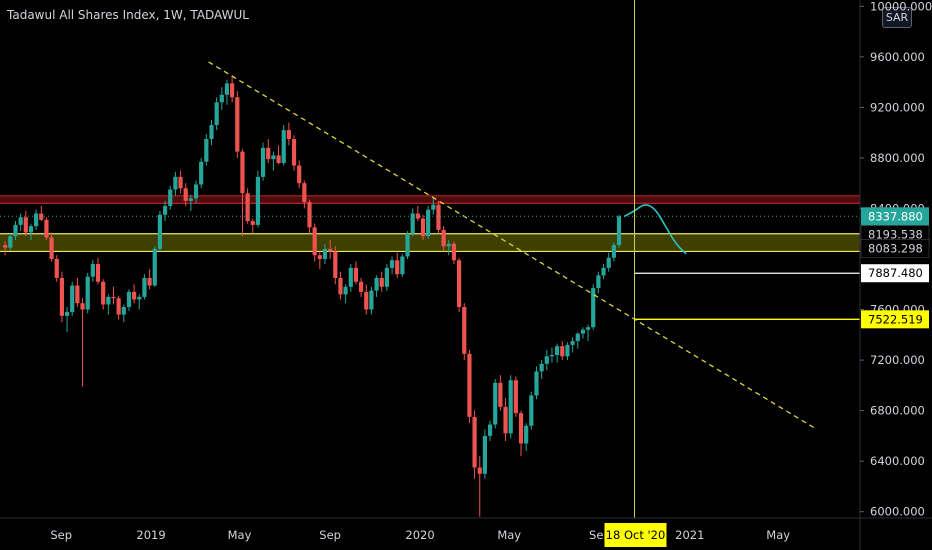 This screenshot has width=932, height=550. What do you see at coordinates (240, 535) in the screenshot?
I see `x-tick-label-2: May` at bounding box center [240, 535].